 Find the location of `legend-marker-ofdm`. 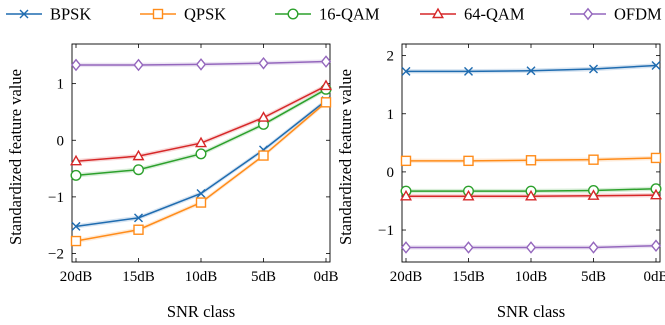

legend-marker-ofdm is located at coordinates (588, 14).